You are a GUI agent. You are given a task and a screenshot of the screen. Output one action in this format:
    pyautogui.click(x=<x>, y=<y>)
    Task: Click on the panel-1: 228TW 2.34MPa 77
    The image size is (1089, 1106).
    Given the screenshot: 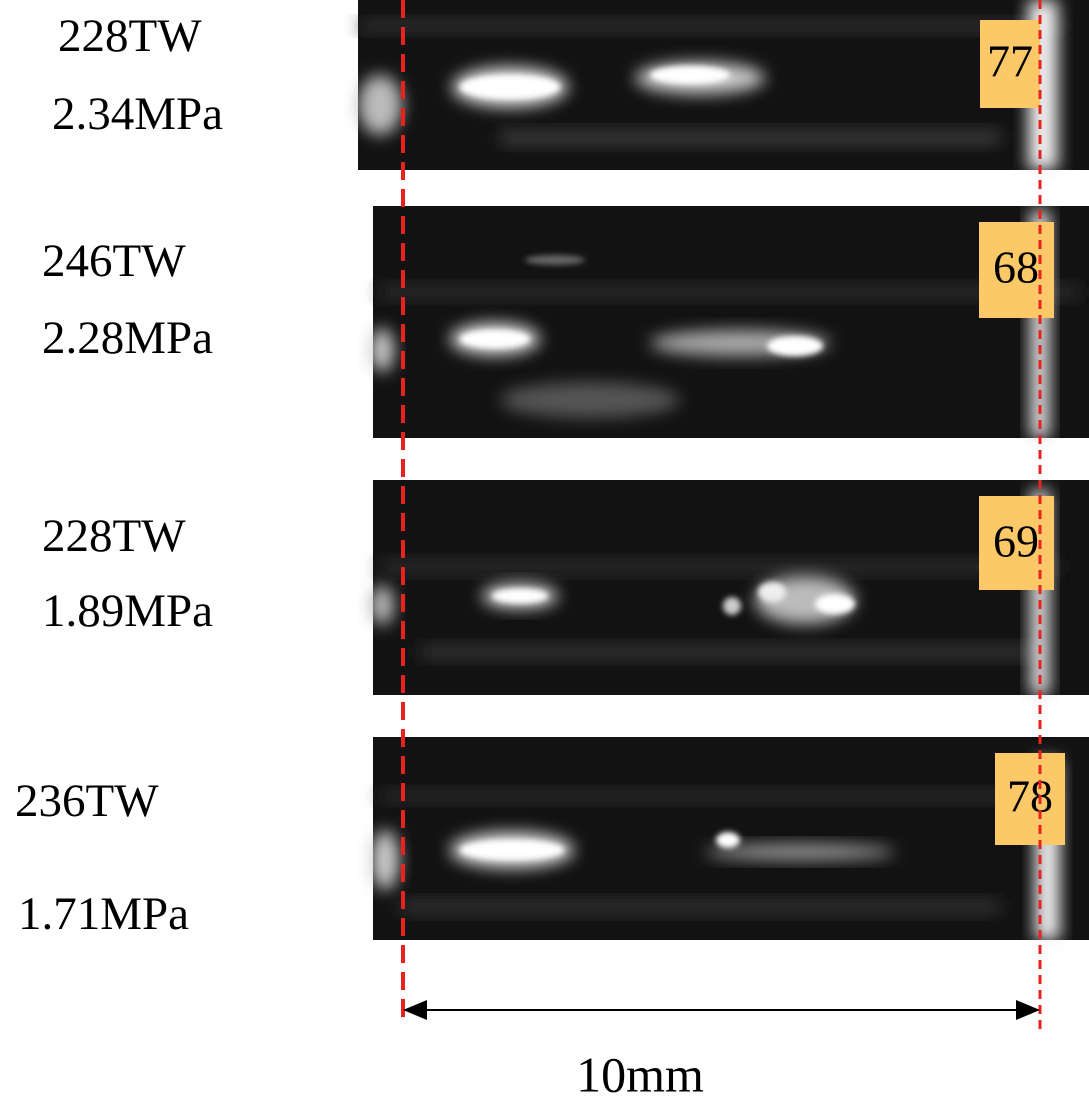 What is the action you would take?
    pyautogui.click(x=570, y=85)
    